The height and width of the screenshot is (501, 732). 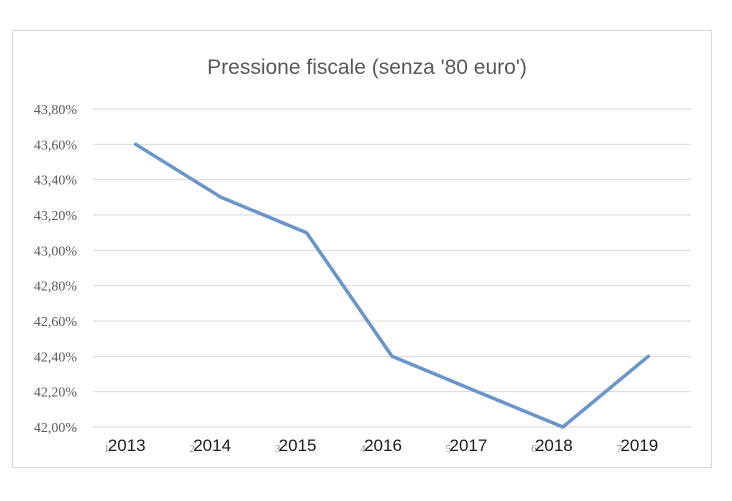 I want to click on y-tick-label: 43,80%, so click(x=56, y=110).